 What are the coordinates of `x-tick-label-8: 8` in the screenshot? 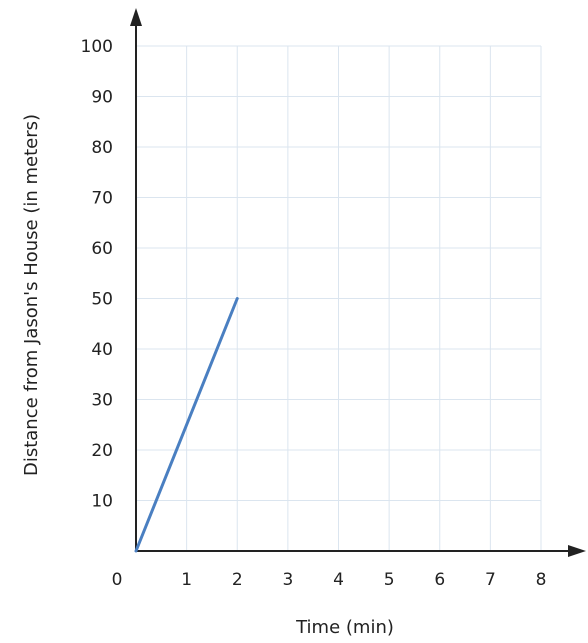 It's located at (541, 580).